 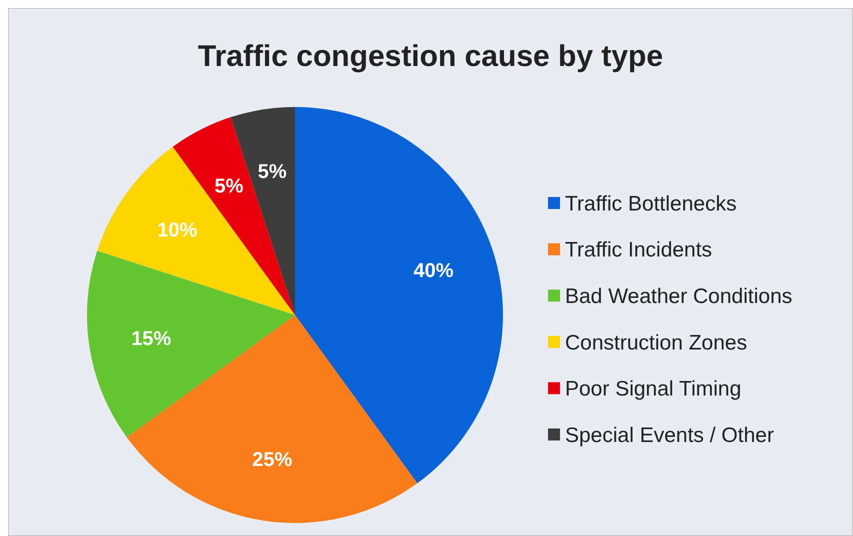 I want to click on data-label: 15%, so click(x=151, y=339).